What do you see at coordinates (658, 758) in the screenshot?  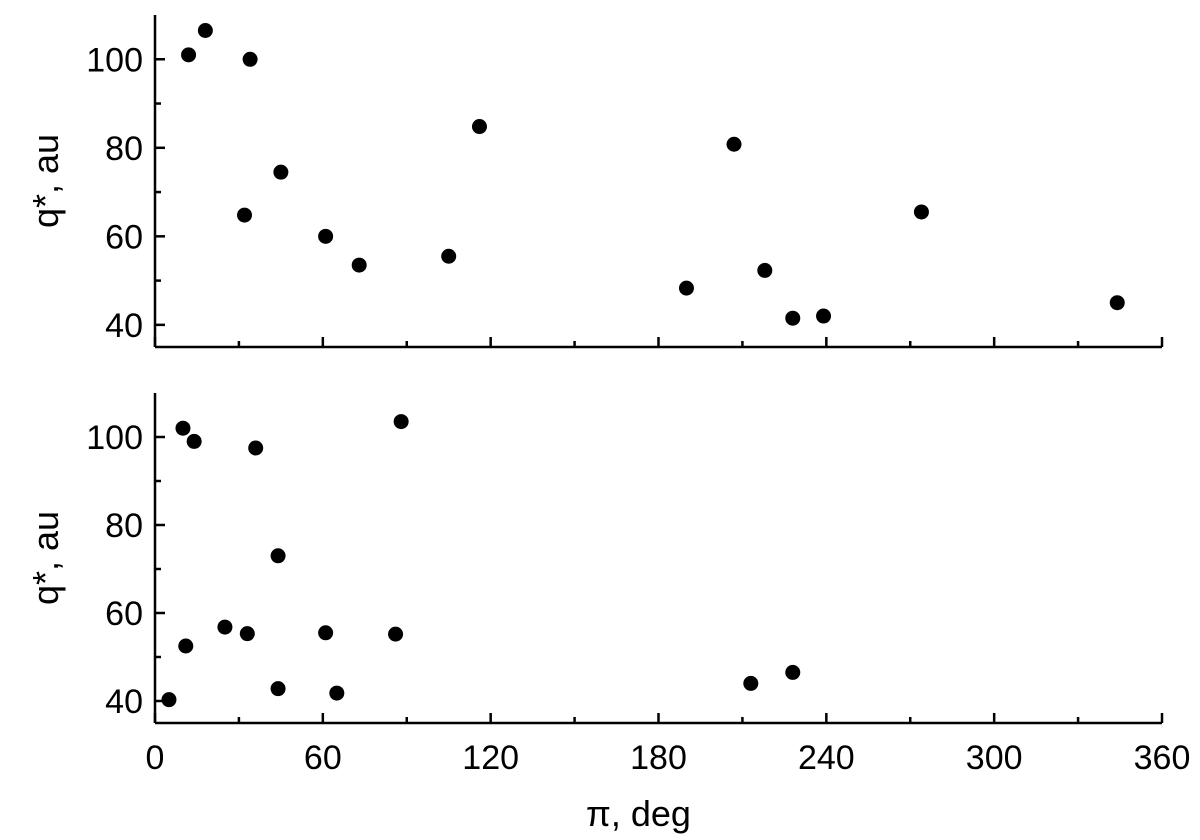 I see `x-tick-label: 180` at bounding box center [658, 758].